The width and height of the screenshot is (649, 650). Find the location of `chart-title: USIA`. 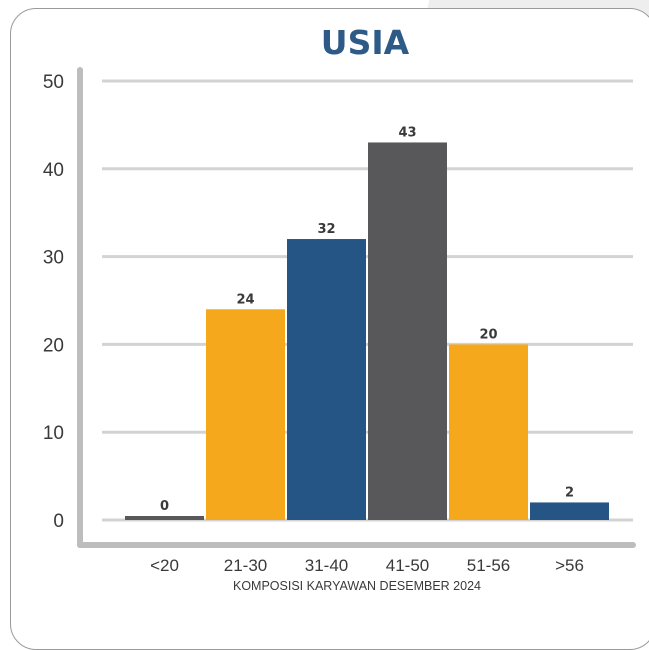

chart-title: USIA is located at coordinates (365, 42).